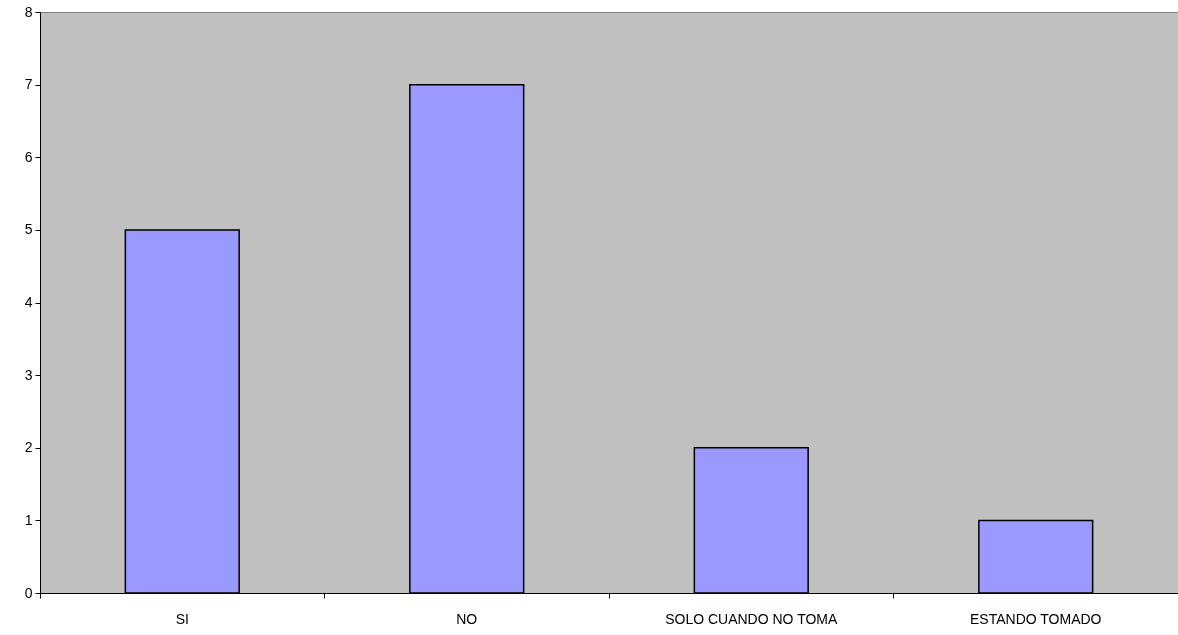 The image size is (1178, 635). What do you see at coordinates (1036, 618) in the screenshot?
I see `x-tick-label: ESTANDO TOMADO` at bounding box center [1036, 618].